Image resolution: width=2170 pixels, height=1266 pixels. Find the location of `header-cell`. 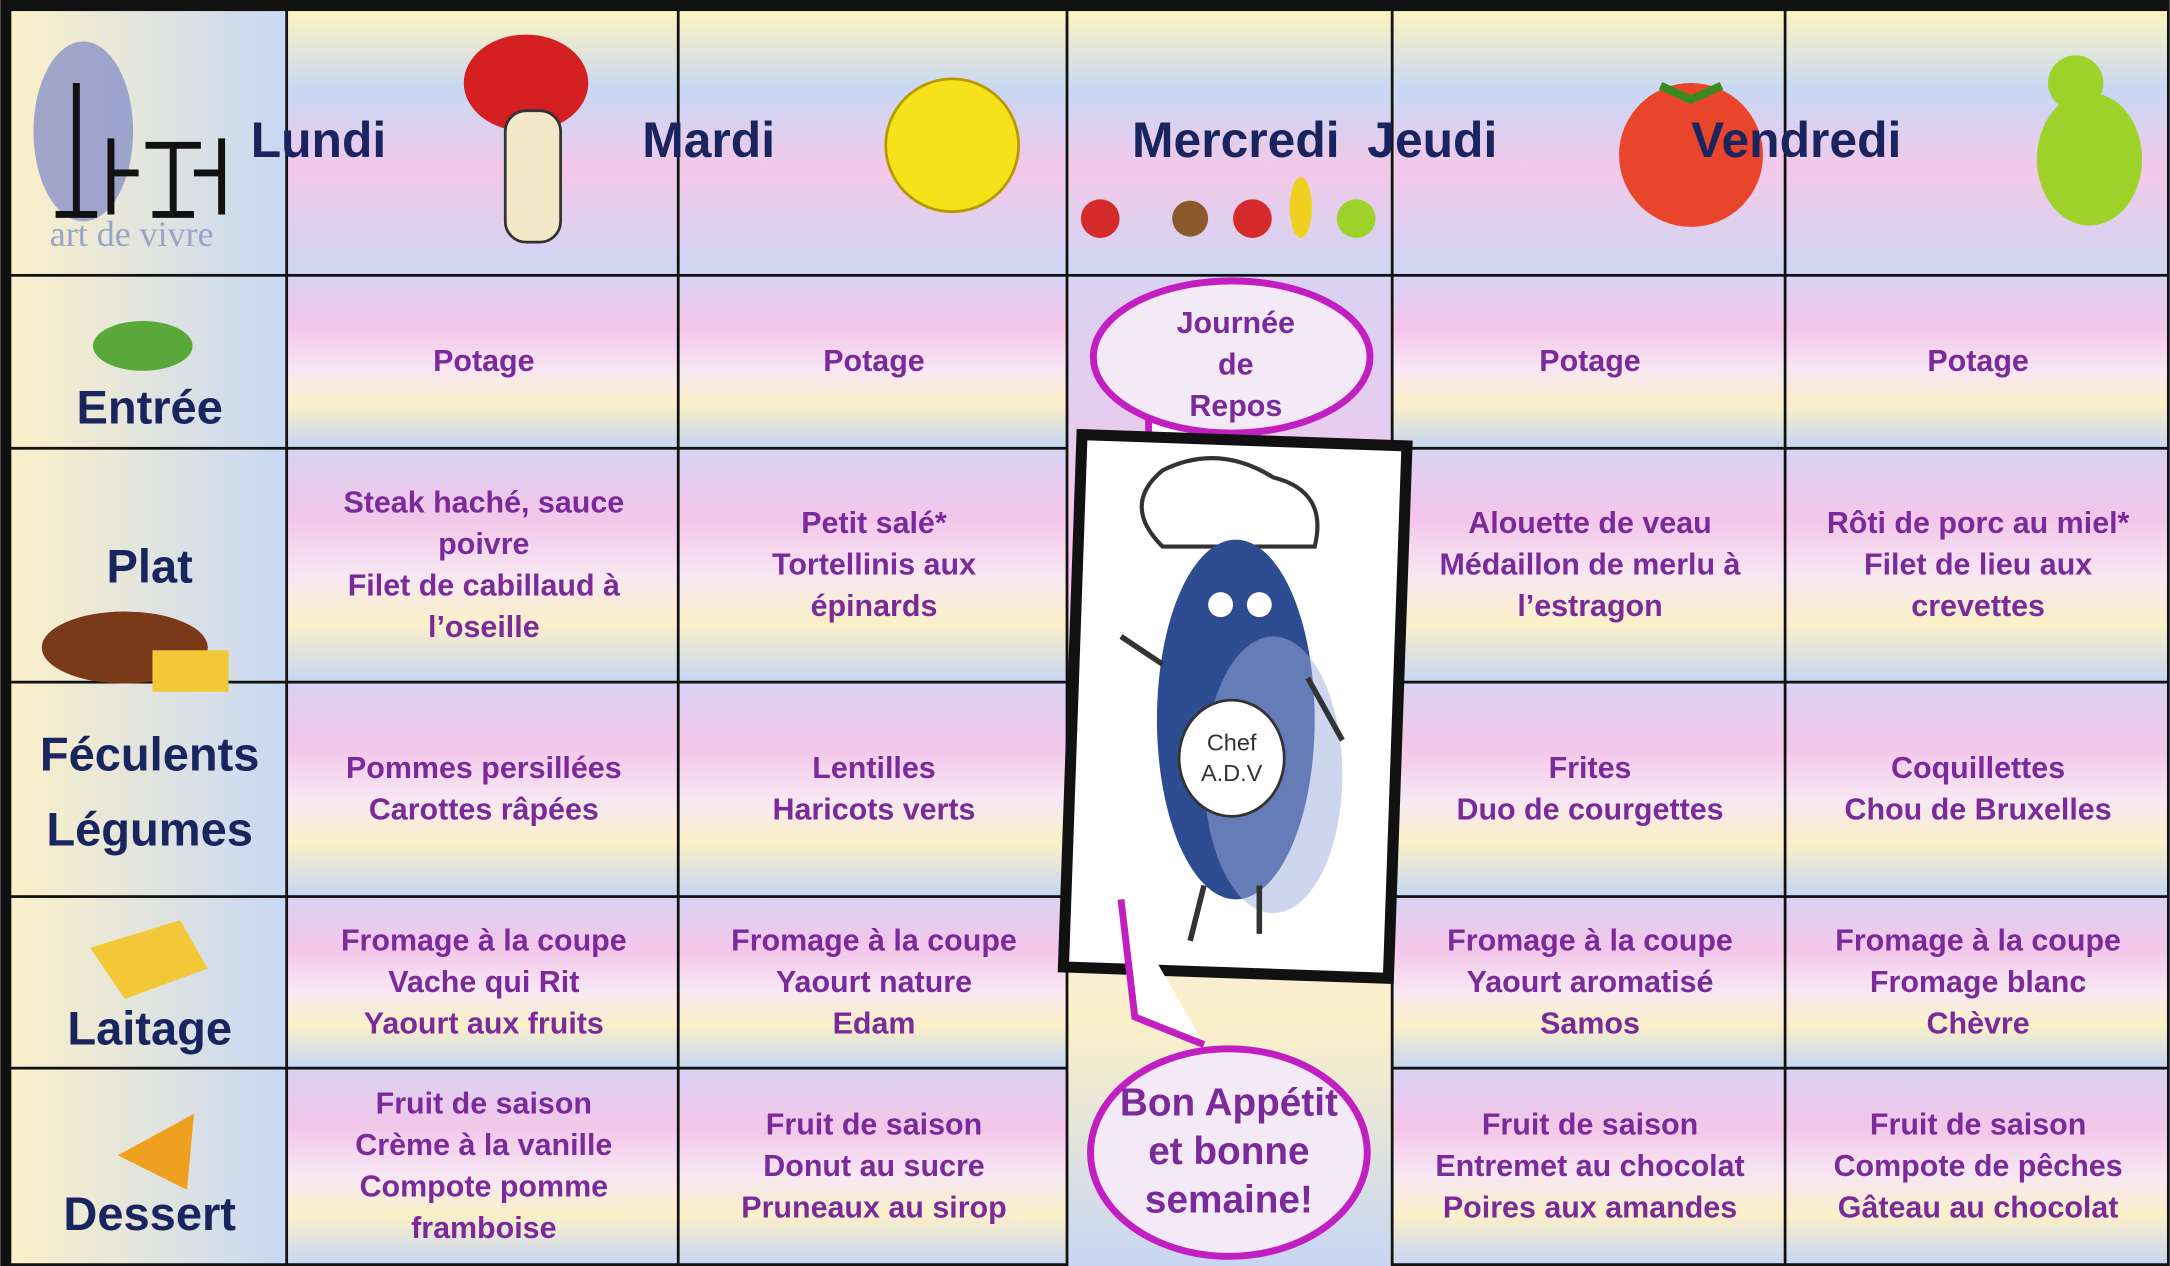

header-cell is located at coordinates (1229, 142).